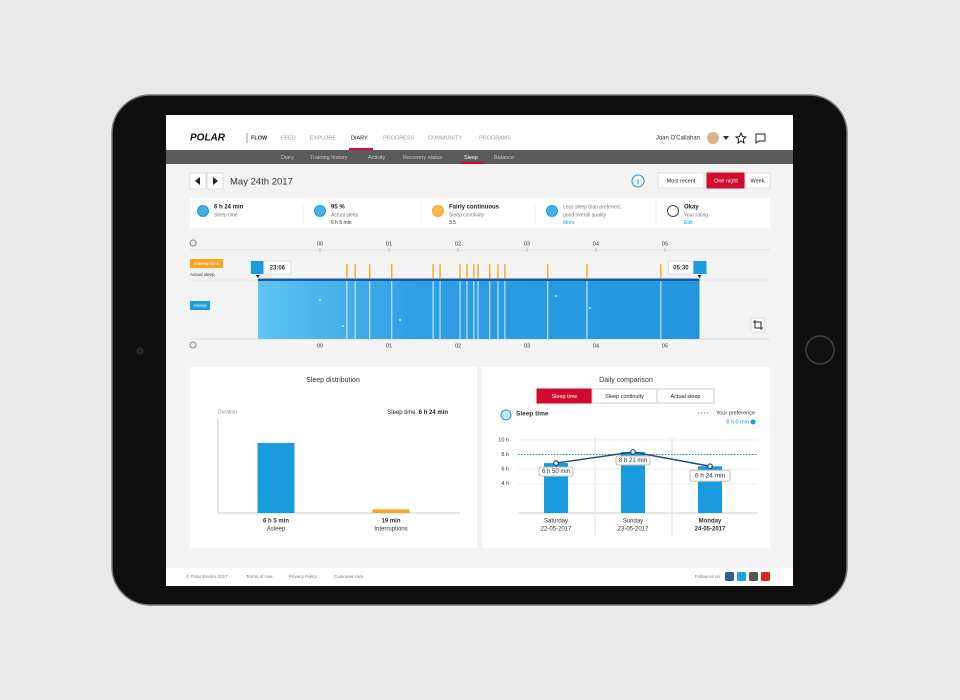 The height and width of the screenshot is (700, 960). Describe the element at coordinates (349, 576) in the screenshot. I see `footer-link: Customer care` at that location.